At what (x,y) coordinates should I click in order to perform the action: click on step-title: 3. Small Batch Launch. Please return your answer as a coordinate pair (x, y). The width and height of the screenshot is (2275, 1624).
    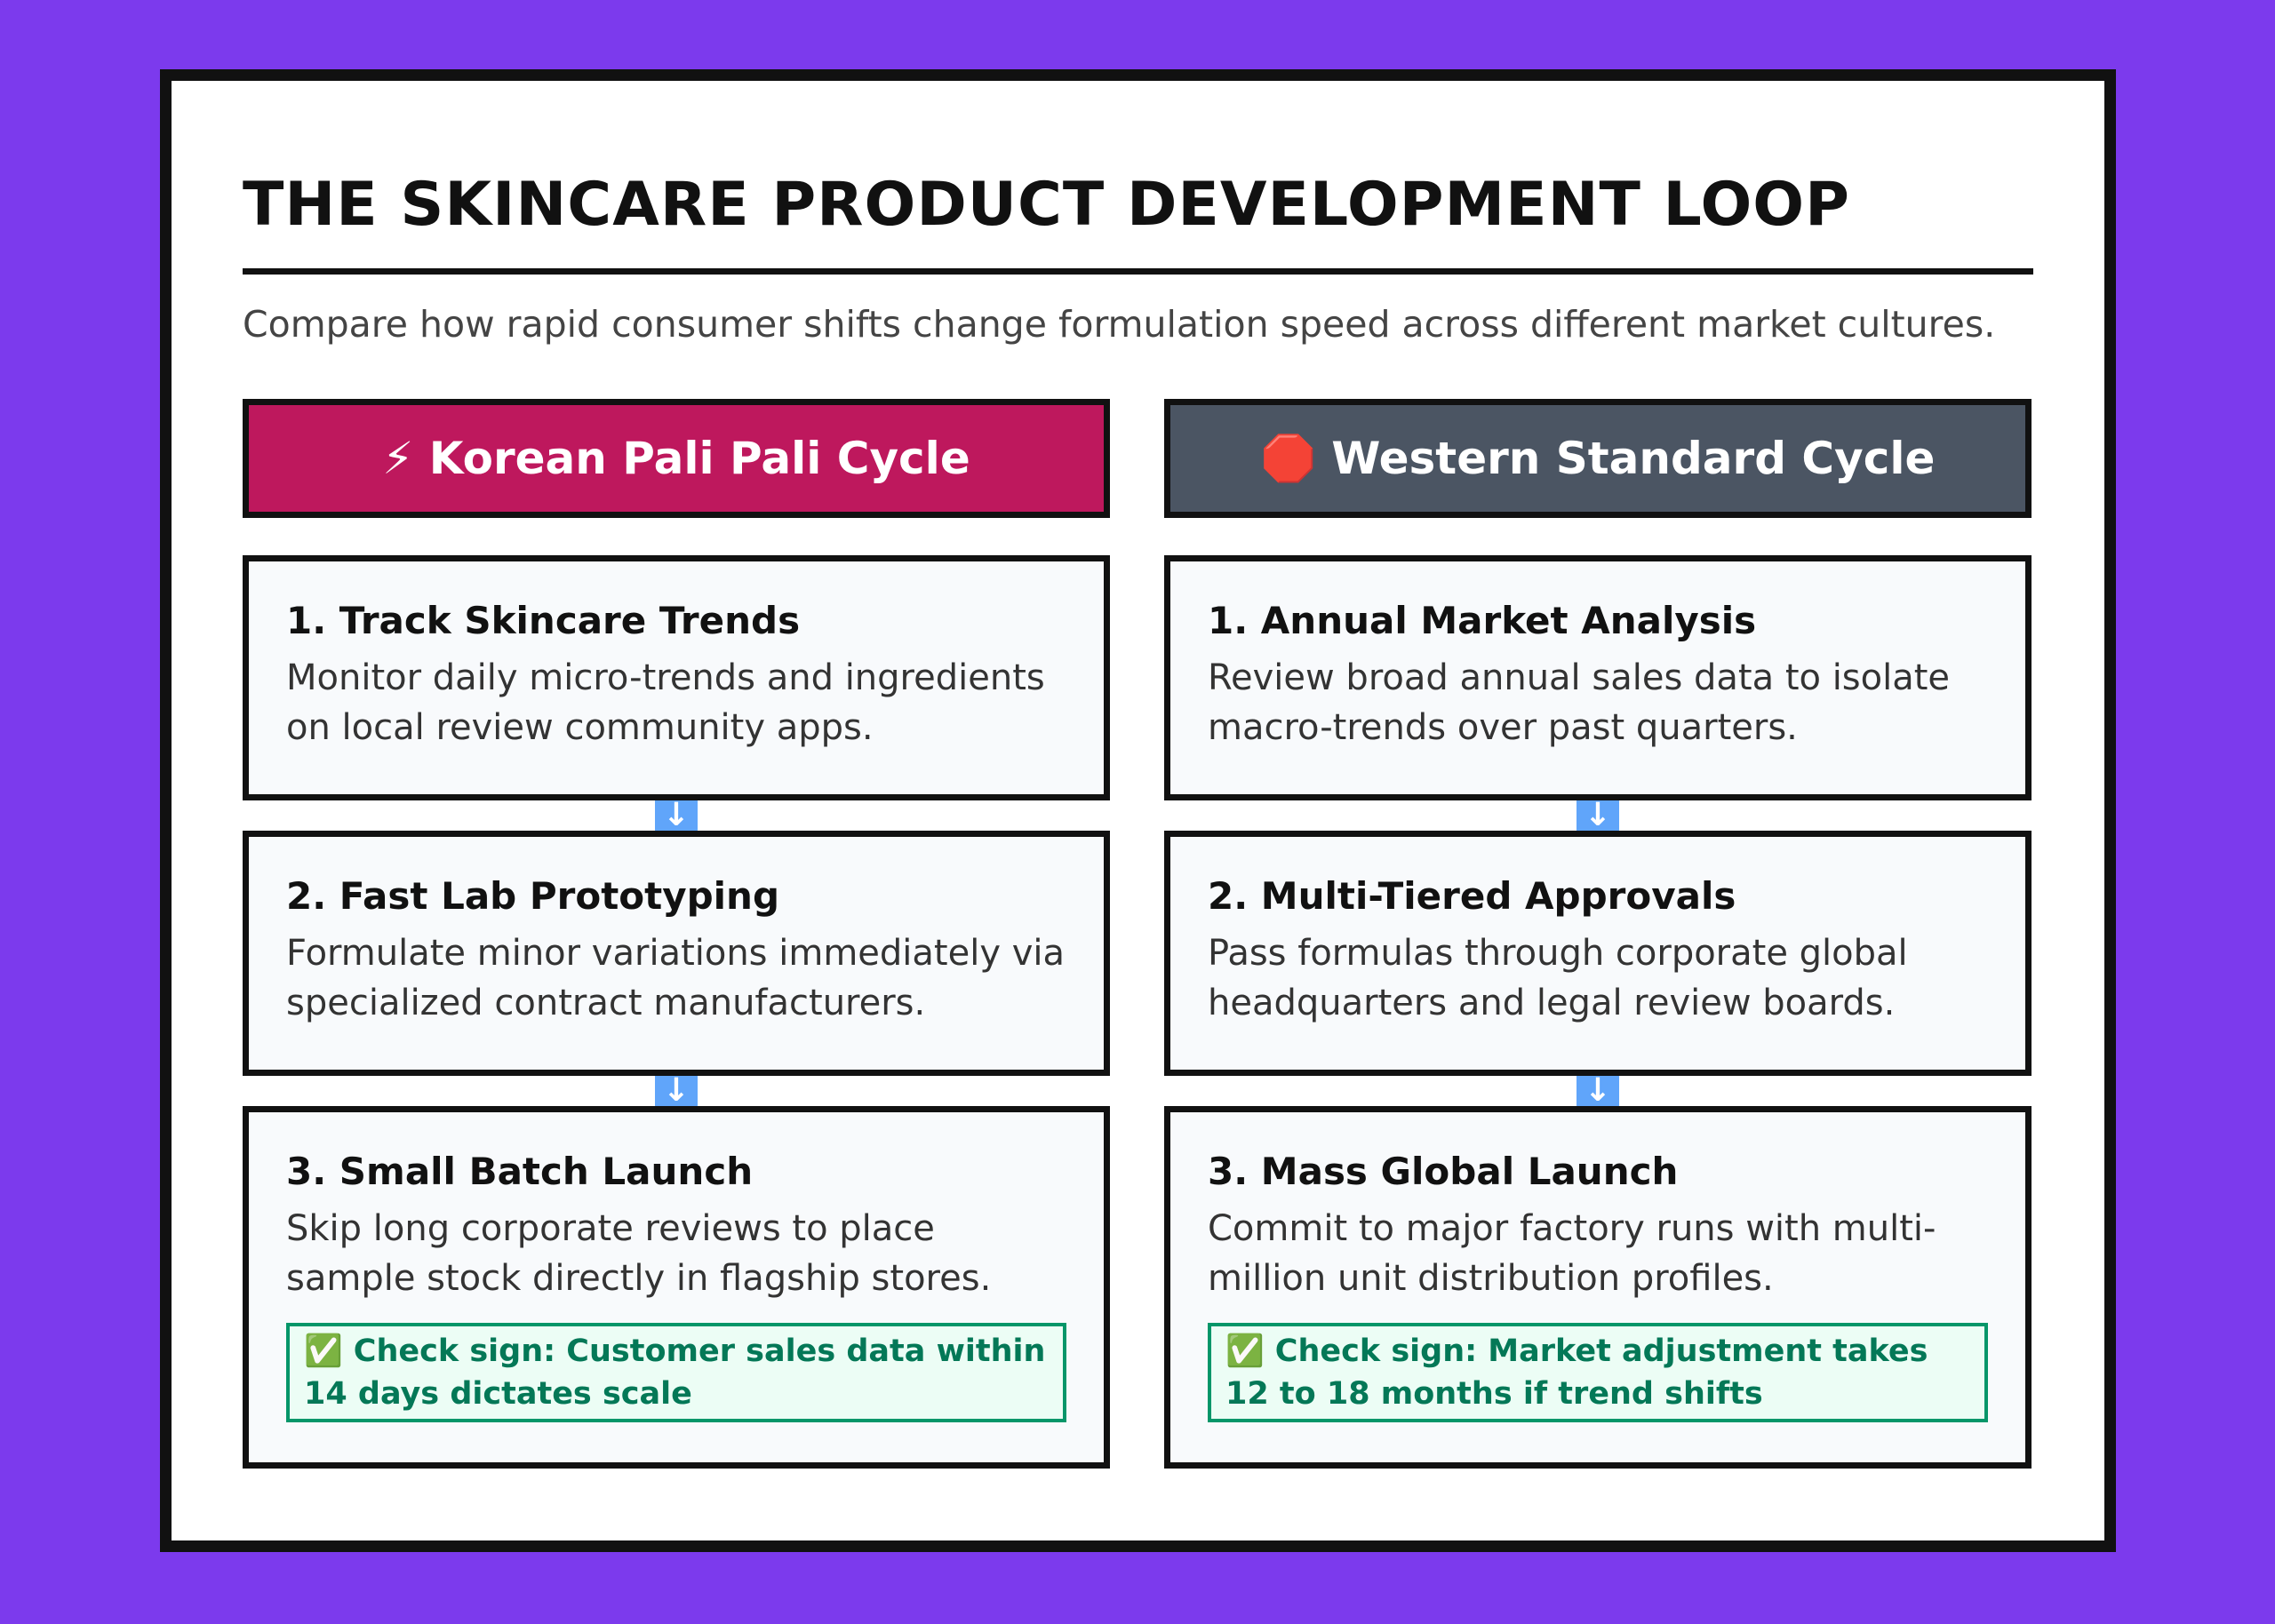
    Looking at the image, I should click on (520, 1171).